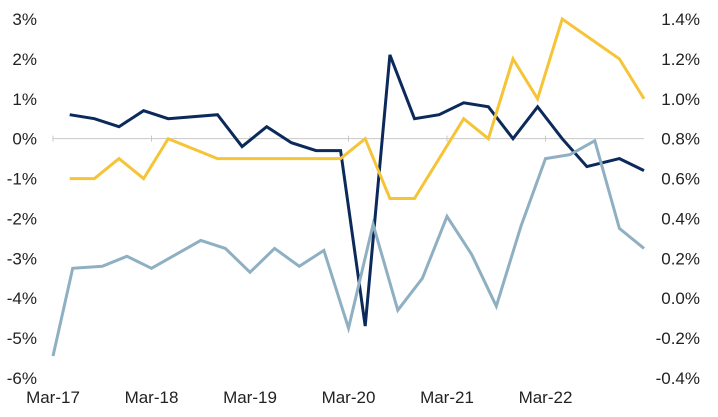  Describe the element at coordinates (24, 139) in the screenshot. I see `y-left-tick-label: 0%` at that location.